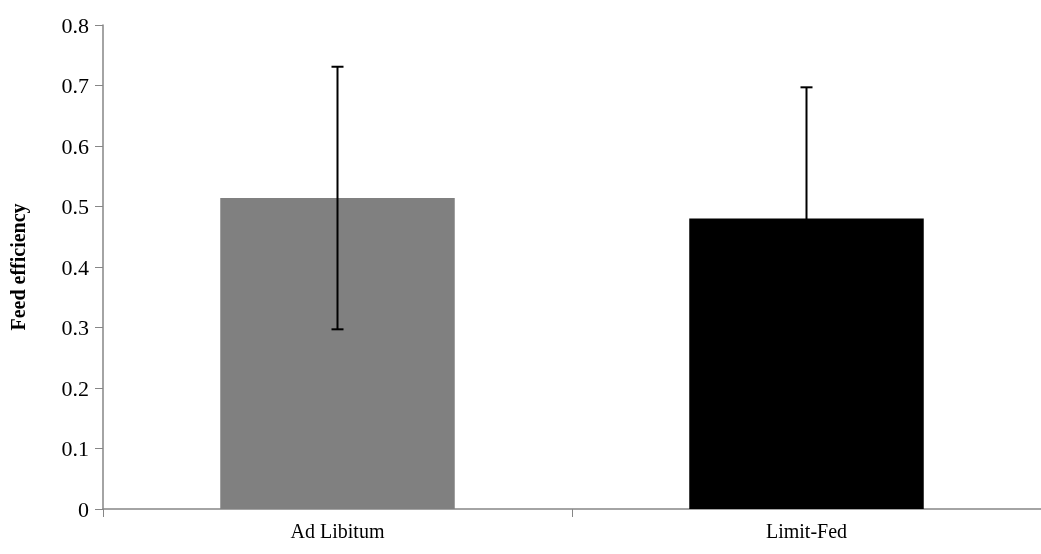  I want to click on y-tick-label: 0.1, so click(75, 448).